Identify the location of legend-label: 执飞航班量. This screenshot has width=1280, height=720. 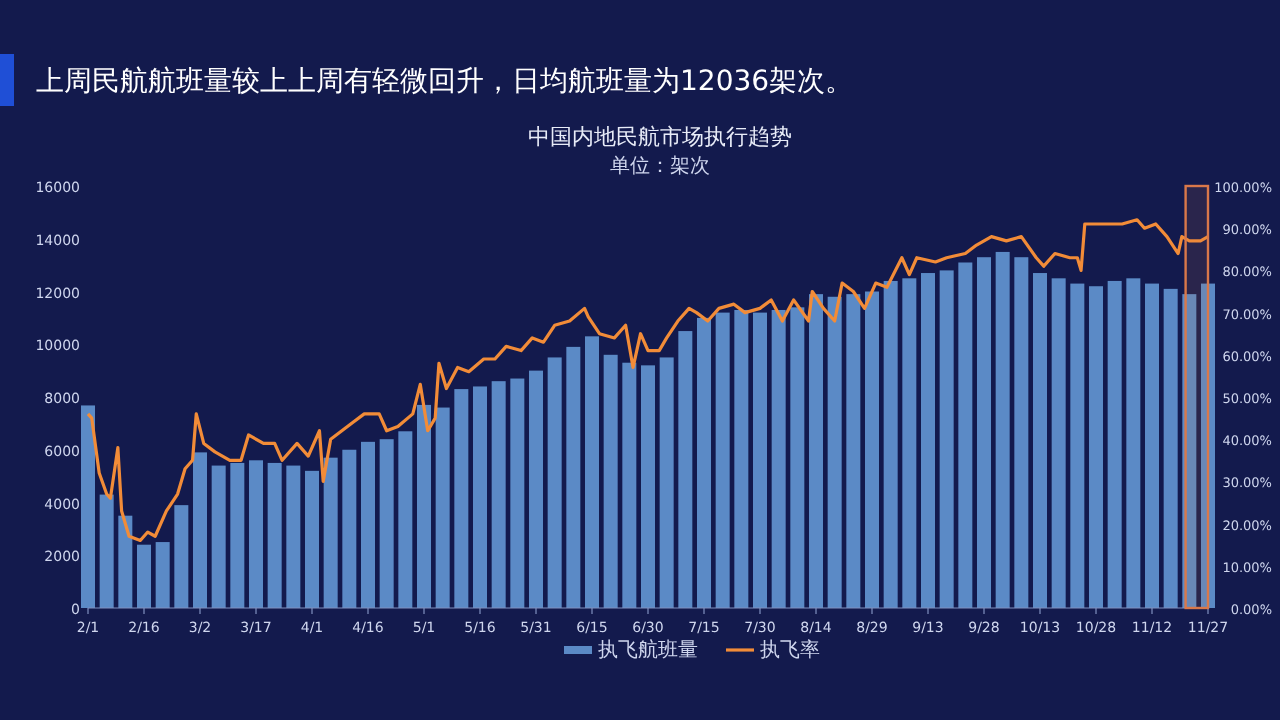
(648, 650).